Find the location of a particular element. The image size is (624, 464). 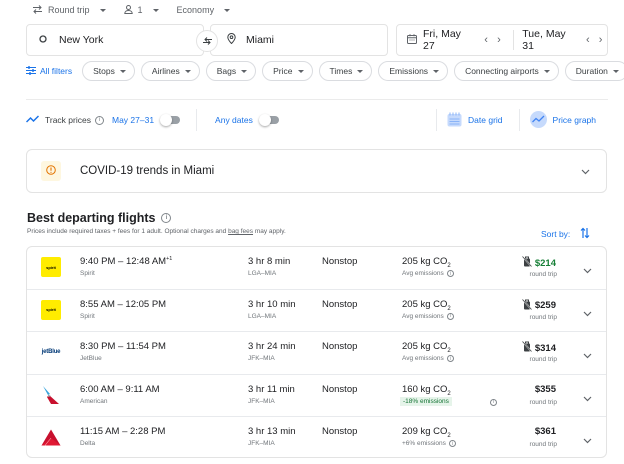

filter-chip-emissions: Emissions is located at coordinates (413, 71).